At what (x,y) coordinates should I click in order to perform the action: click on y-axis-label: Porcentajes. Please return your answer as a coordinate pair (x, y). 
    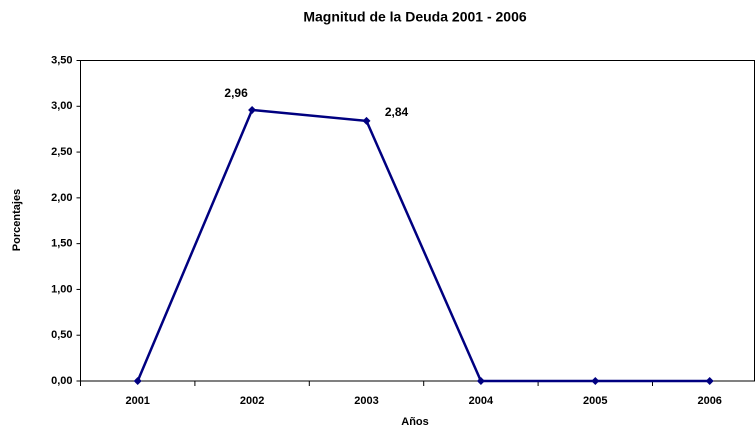
    Looking at the image, I should click on (17, 220).